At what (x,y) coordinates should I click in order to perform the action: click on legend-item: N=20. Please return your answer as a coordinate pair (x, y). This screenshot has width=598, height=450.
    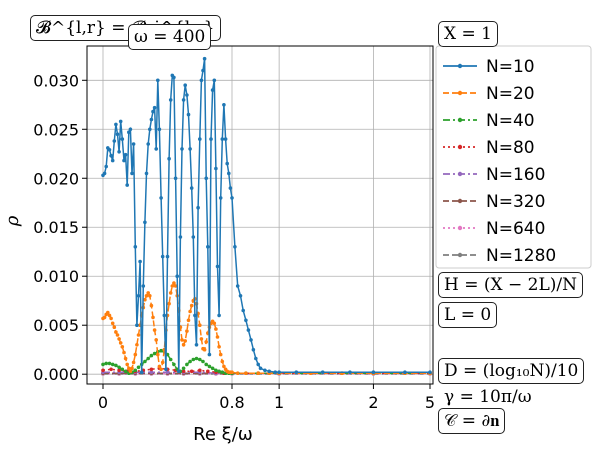
    Looking at the image, I should click on (489, 94).